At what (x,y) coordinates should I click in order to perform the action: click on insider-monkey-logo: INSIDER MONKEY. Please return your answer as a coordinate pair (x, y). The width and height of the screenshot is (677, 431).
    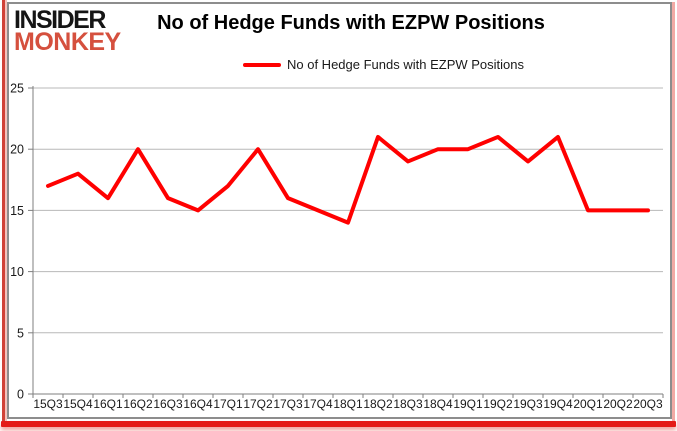
    Looking at the image, I should click on (67, 31).